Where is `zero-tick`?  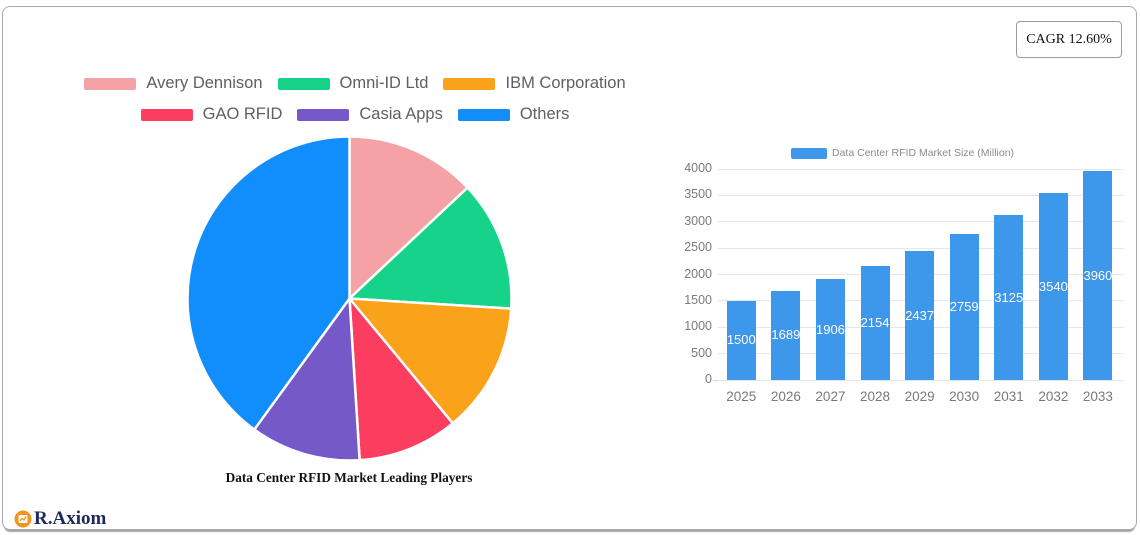 zero-tick is located at coordinates (715, 380).